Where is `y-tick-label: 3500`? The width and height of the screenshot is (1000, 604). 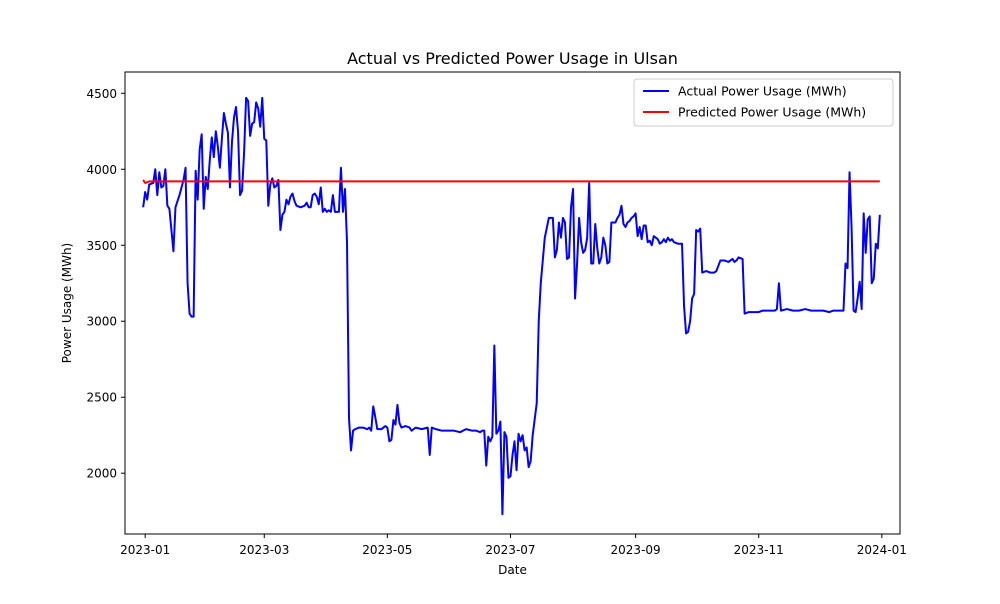 y-tick-label: 3500 is located at coordinates (101, 246).